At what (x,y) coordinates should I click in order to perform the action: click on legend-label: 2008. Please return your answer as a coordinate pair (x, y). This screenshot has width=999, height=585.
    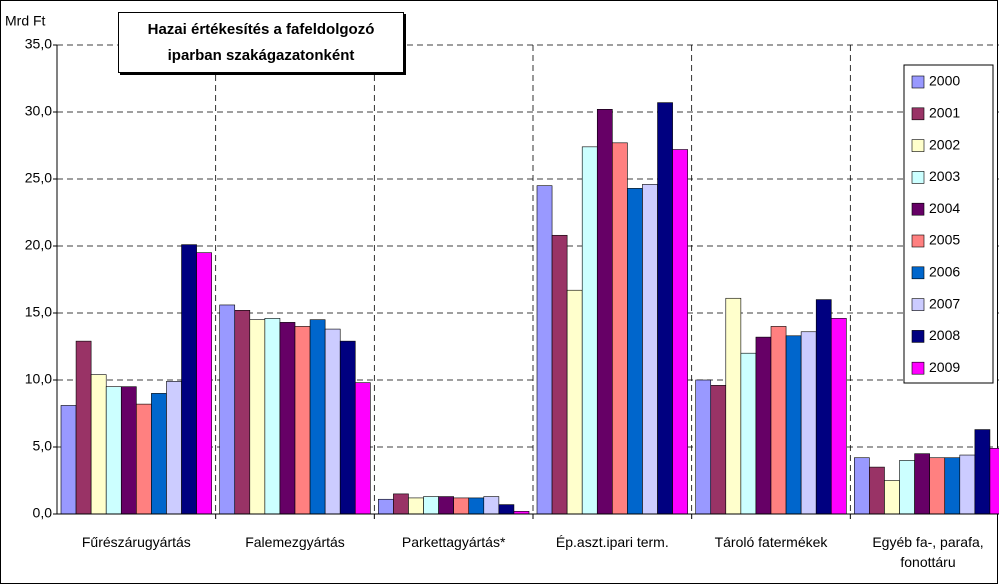
    Looking at the image, I should click on (944, 335).